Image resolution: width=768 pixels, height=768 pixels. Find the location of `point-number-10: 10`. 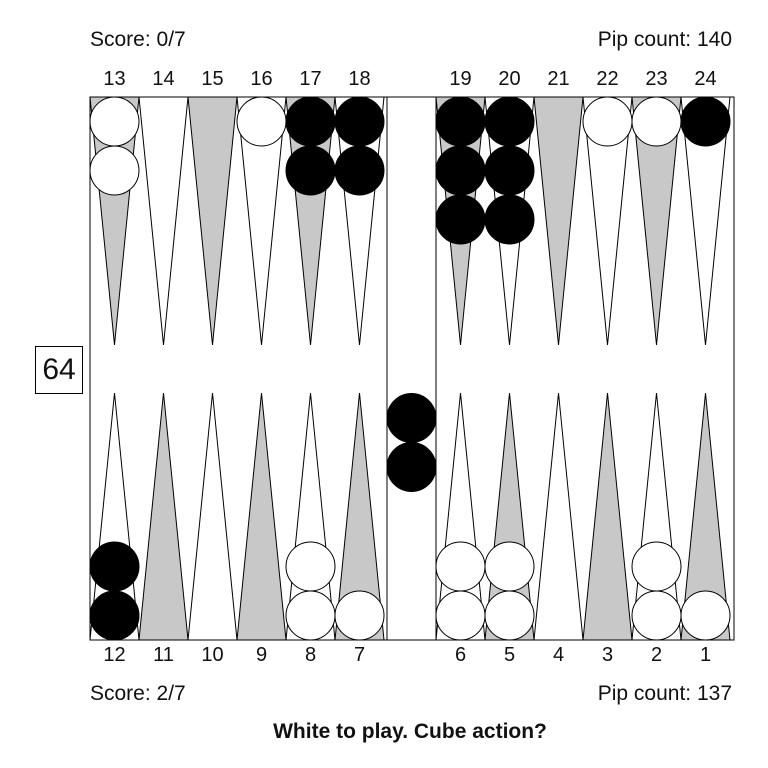

point-number-10: 10 is located at coordinates (212, 655).